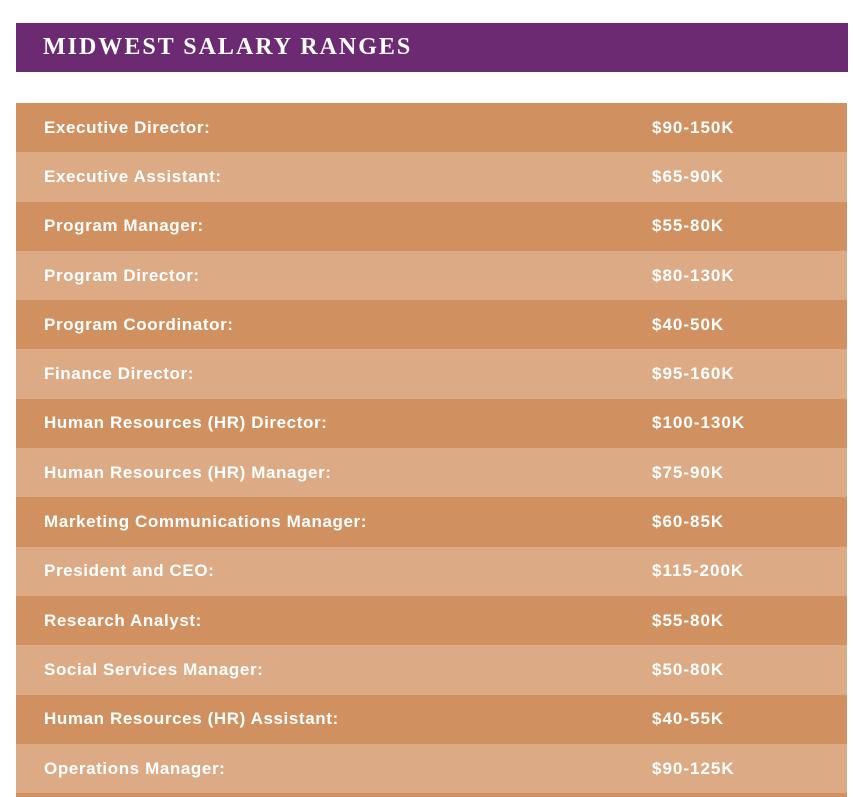  I want to click on salary-range-value: $95-160K, so click(693, 374).